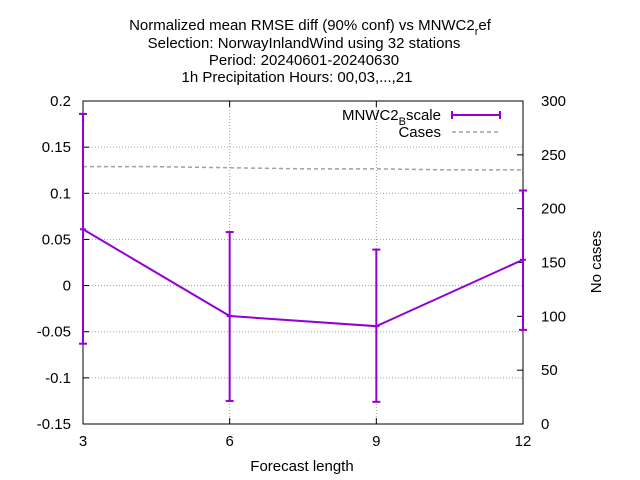 Image resolution: width=640 pixels, height=480 pixels. What do you see at coordinates (303, 168) in the screenshot?
I see `series-line-cases` at bounding box center [303, 168].